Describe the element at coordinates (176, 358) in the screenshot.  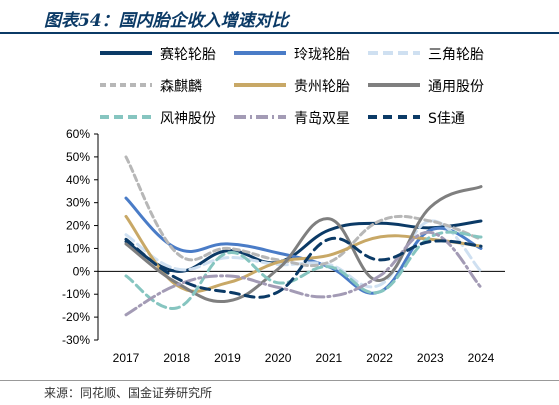
I see `x-tick-label: 2018` at that location.